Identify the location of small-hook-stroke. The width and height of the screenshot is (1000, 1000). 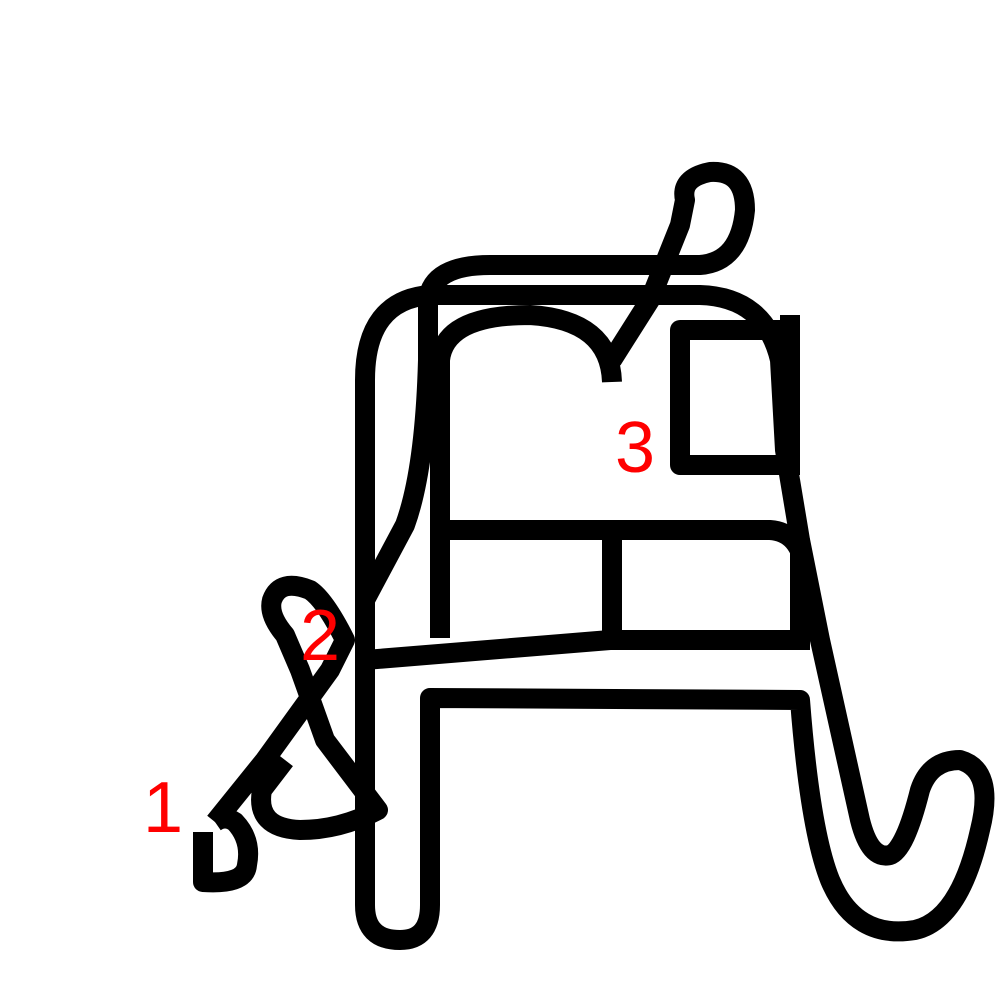
(226, 850).